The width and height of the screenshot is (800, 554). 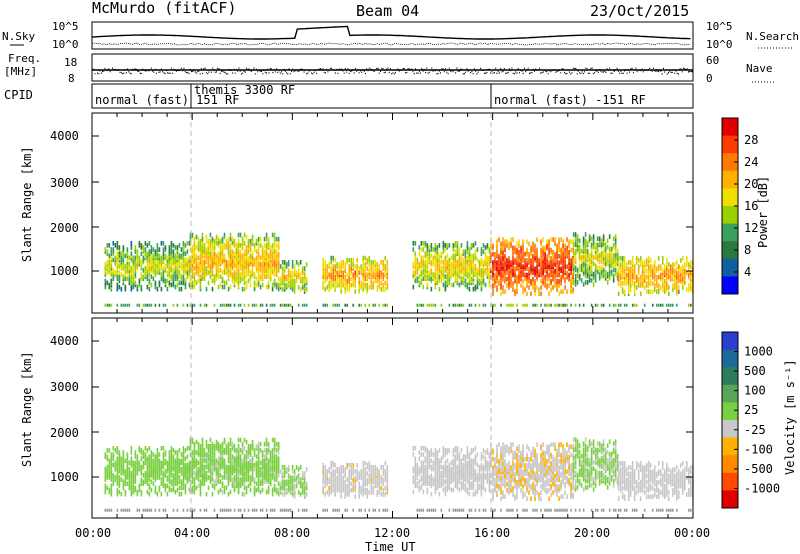 I want to click on freq-tick-low: 8, so click(x=71, y=78).